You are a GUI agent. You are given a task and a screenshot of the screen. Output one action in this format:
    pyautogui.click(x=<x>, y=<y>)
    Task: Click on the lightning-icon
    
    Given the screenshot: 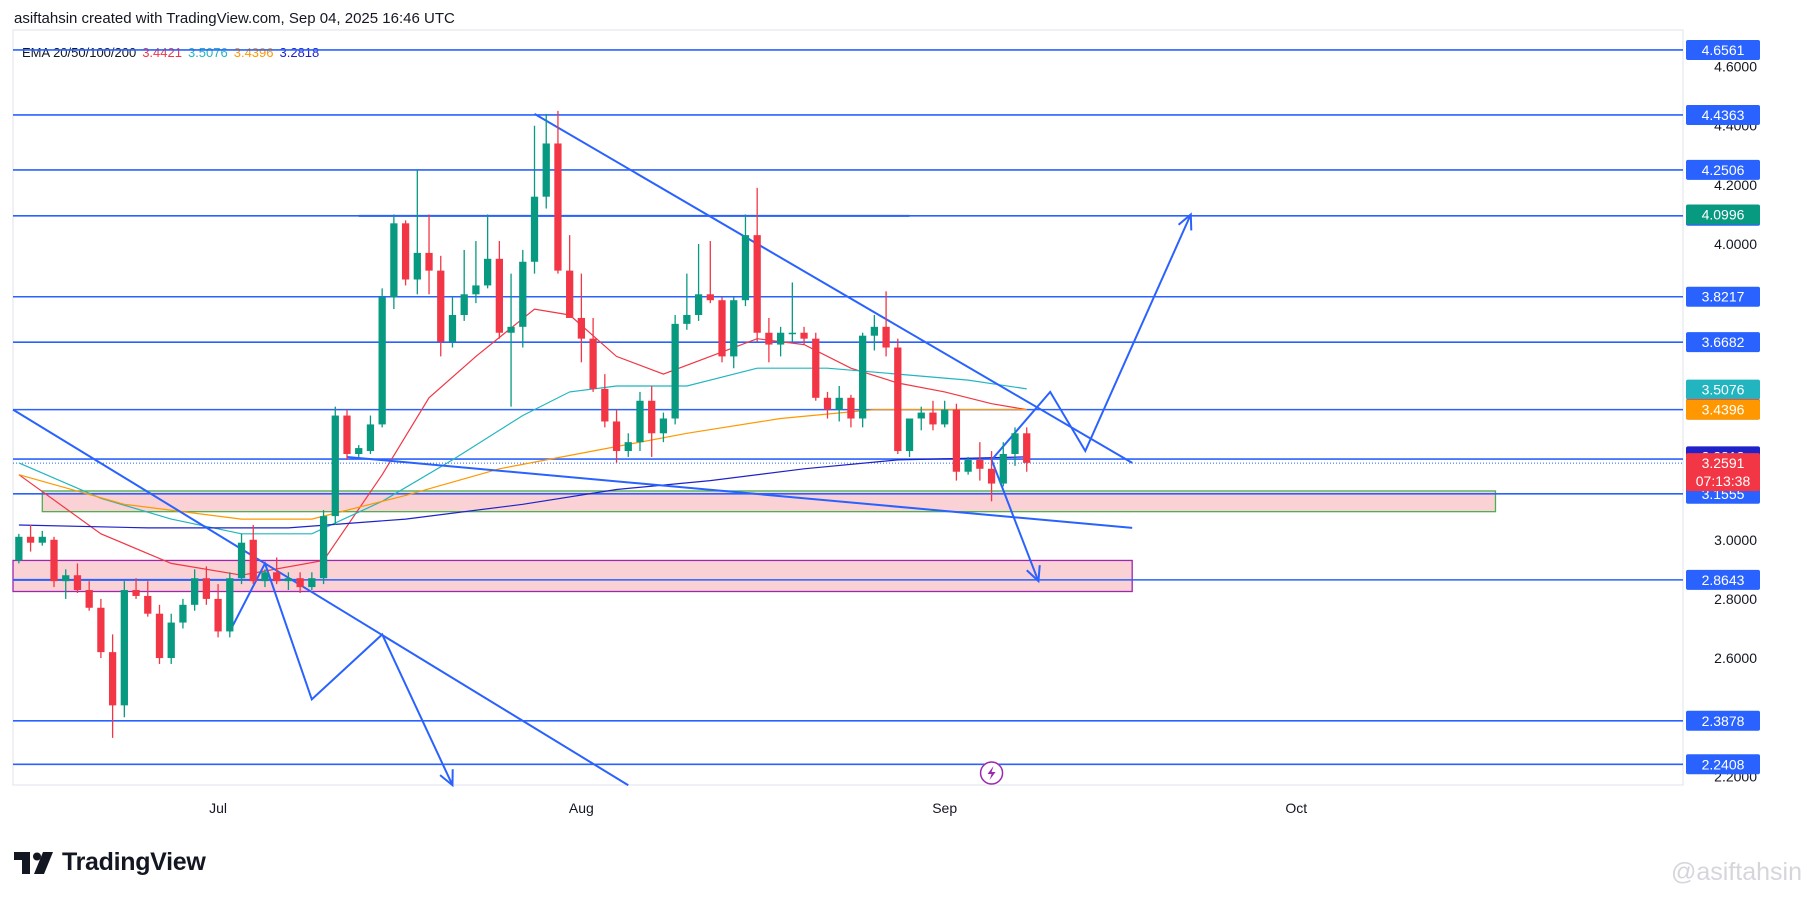 What is the action you would take?
    pyautogui.click(x=991, y=773)
    